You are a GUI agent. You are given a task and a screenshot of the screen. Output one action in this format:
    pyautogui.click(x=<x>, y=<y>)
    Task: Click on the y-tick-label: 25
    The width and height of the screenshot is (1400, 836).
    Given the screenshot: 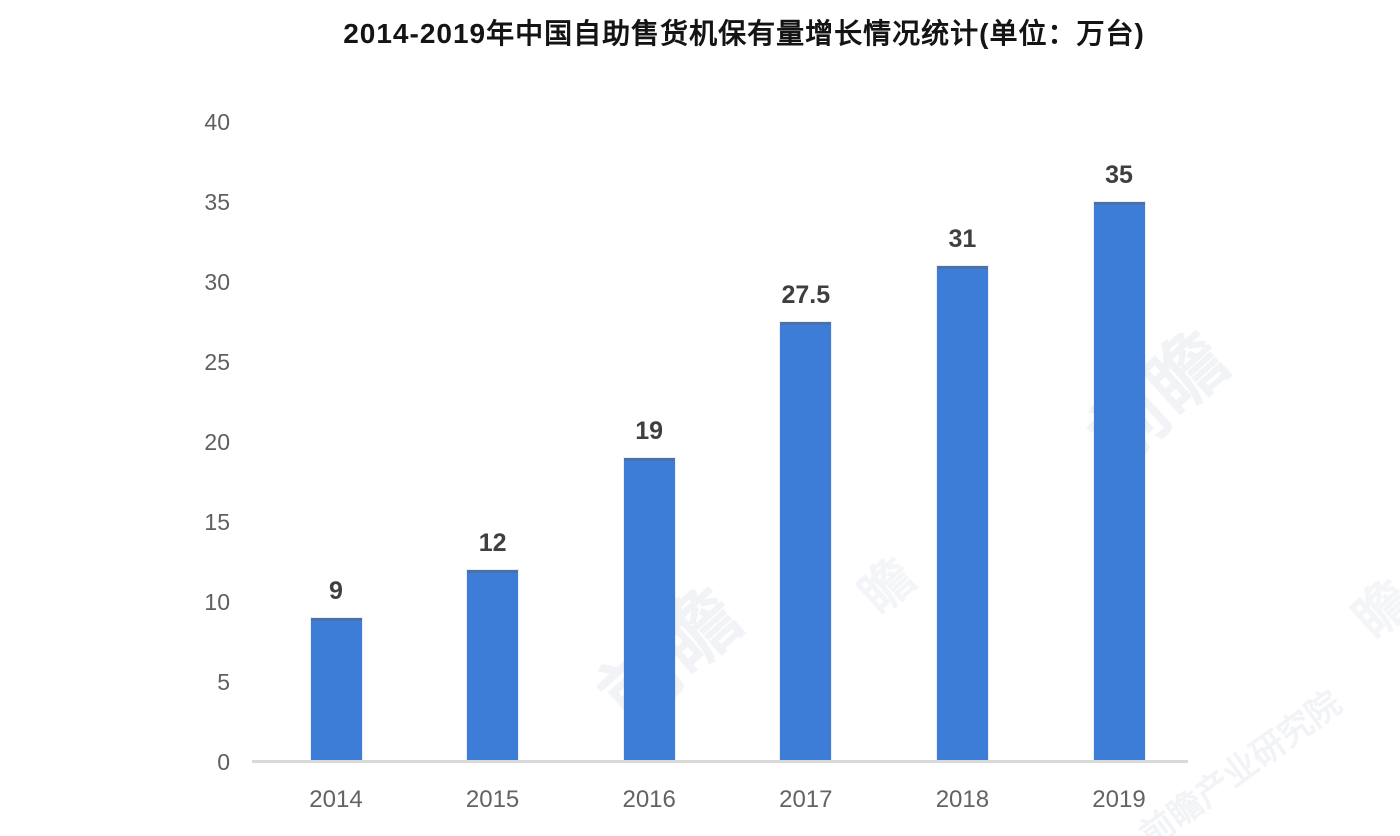 What is the action you would take?
    pyautogui.click(x=217, y=362)
    